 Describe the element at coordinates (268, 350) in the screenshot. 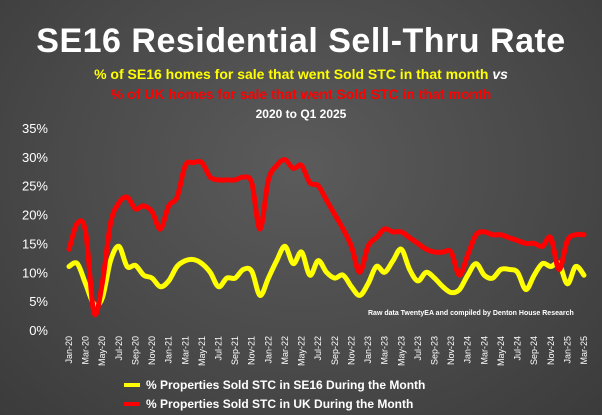

I see `x-tick-label: Jan-22` at that location.